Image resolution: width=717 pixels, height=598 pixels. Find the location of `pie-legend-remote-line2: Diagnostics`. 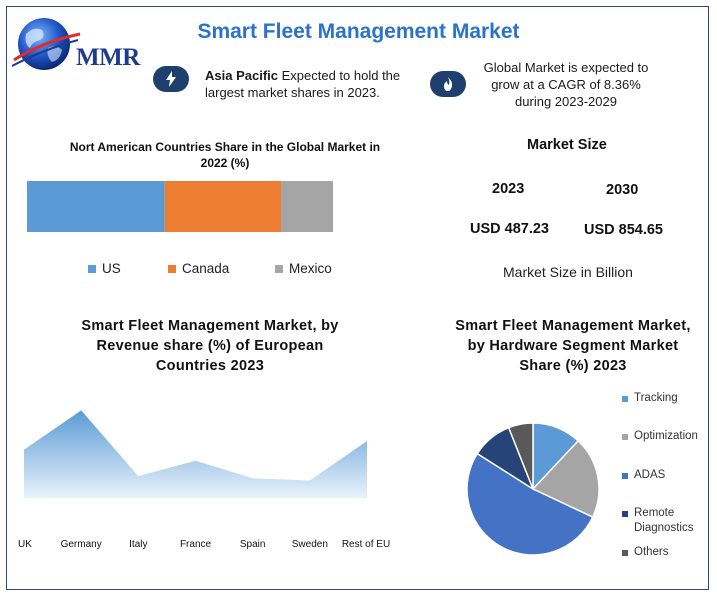

pie-legend-remote-line2: Diagnostics is located at coordinates (664, 528).